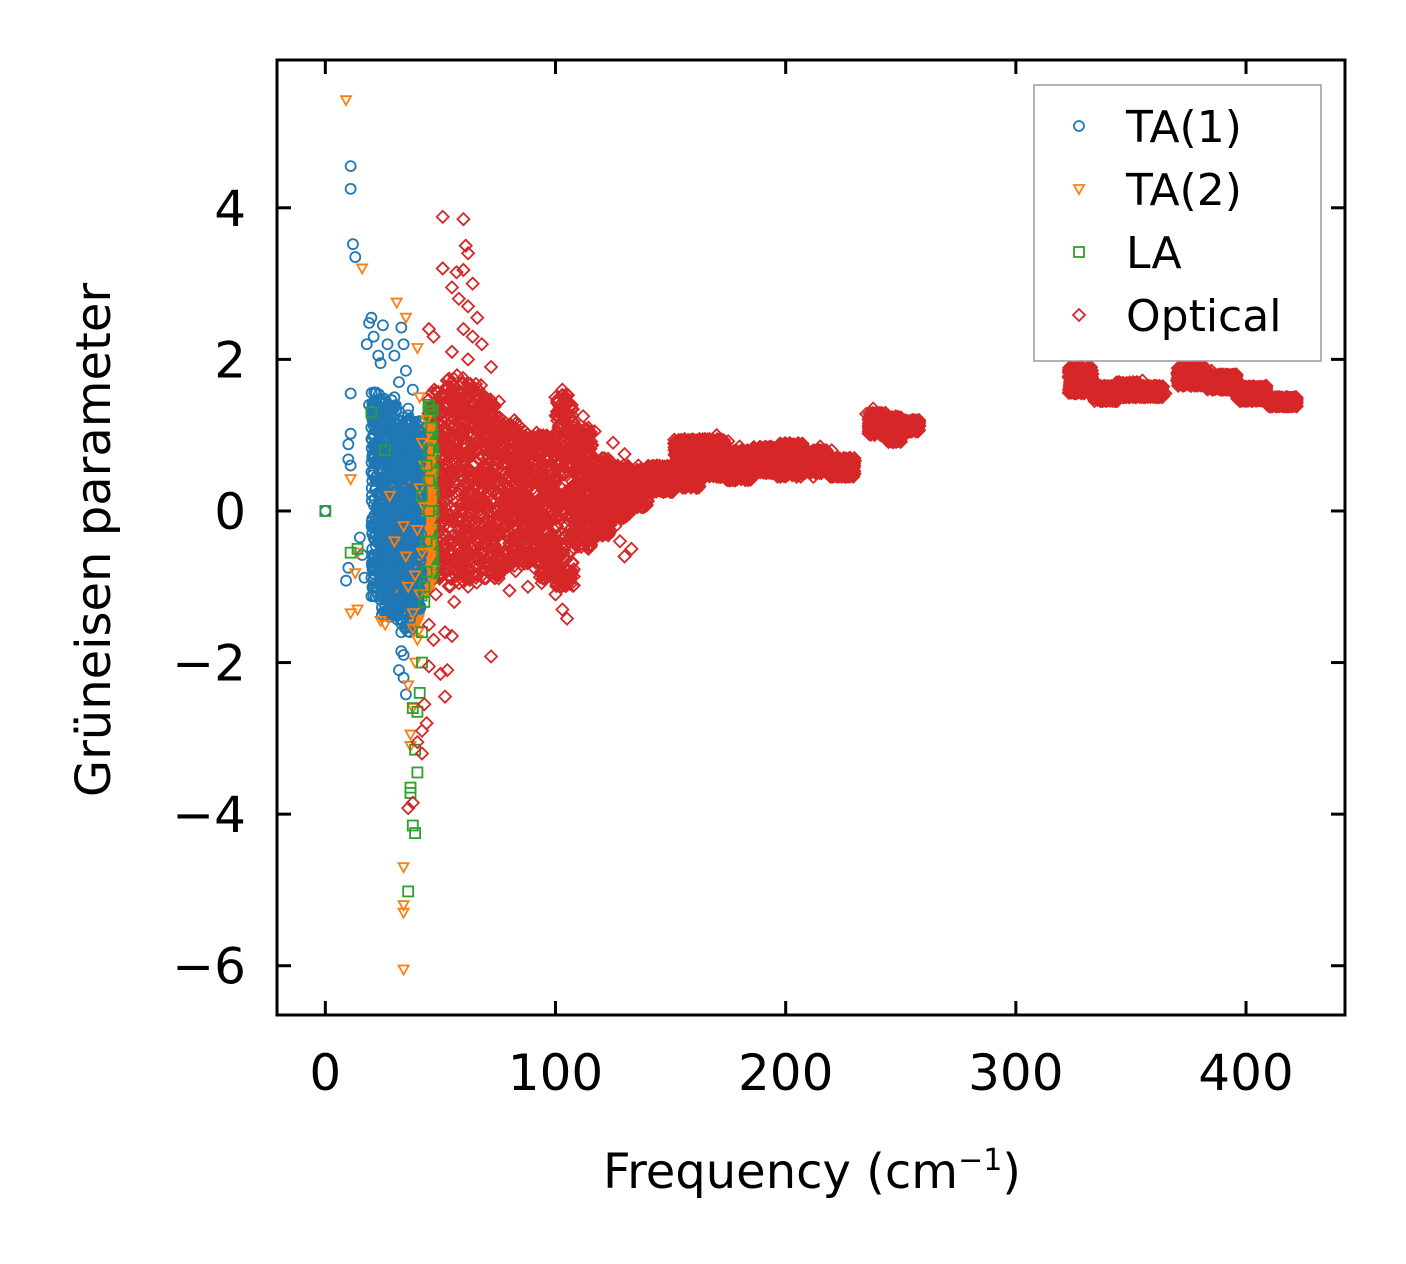  Describe the element at coordinates (834, 499) in the screenshot. I see `dense-point-clouds` at that location.